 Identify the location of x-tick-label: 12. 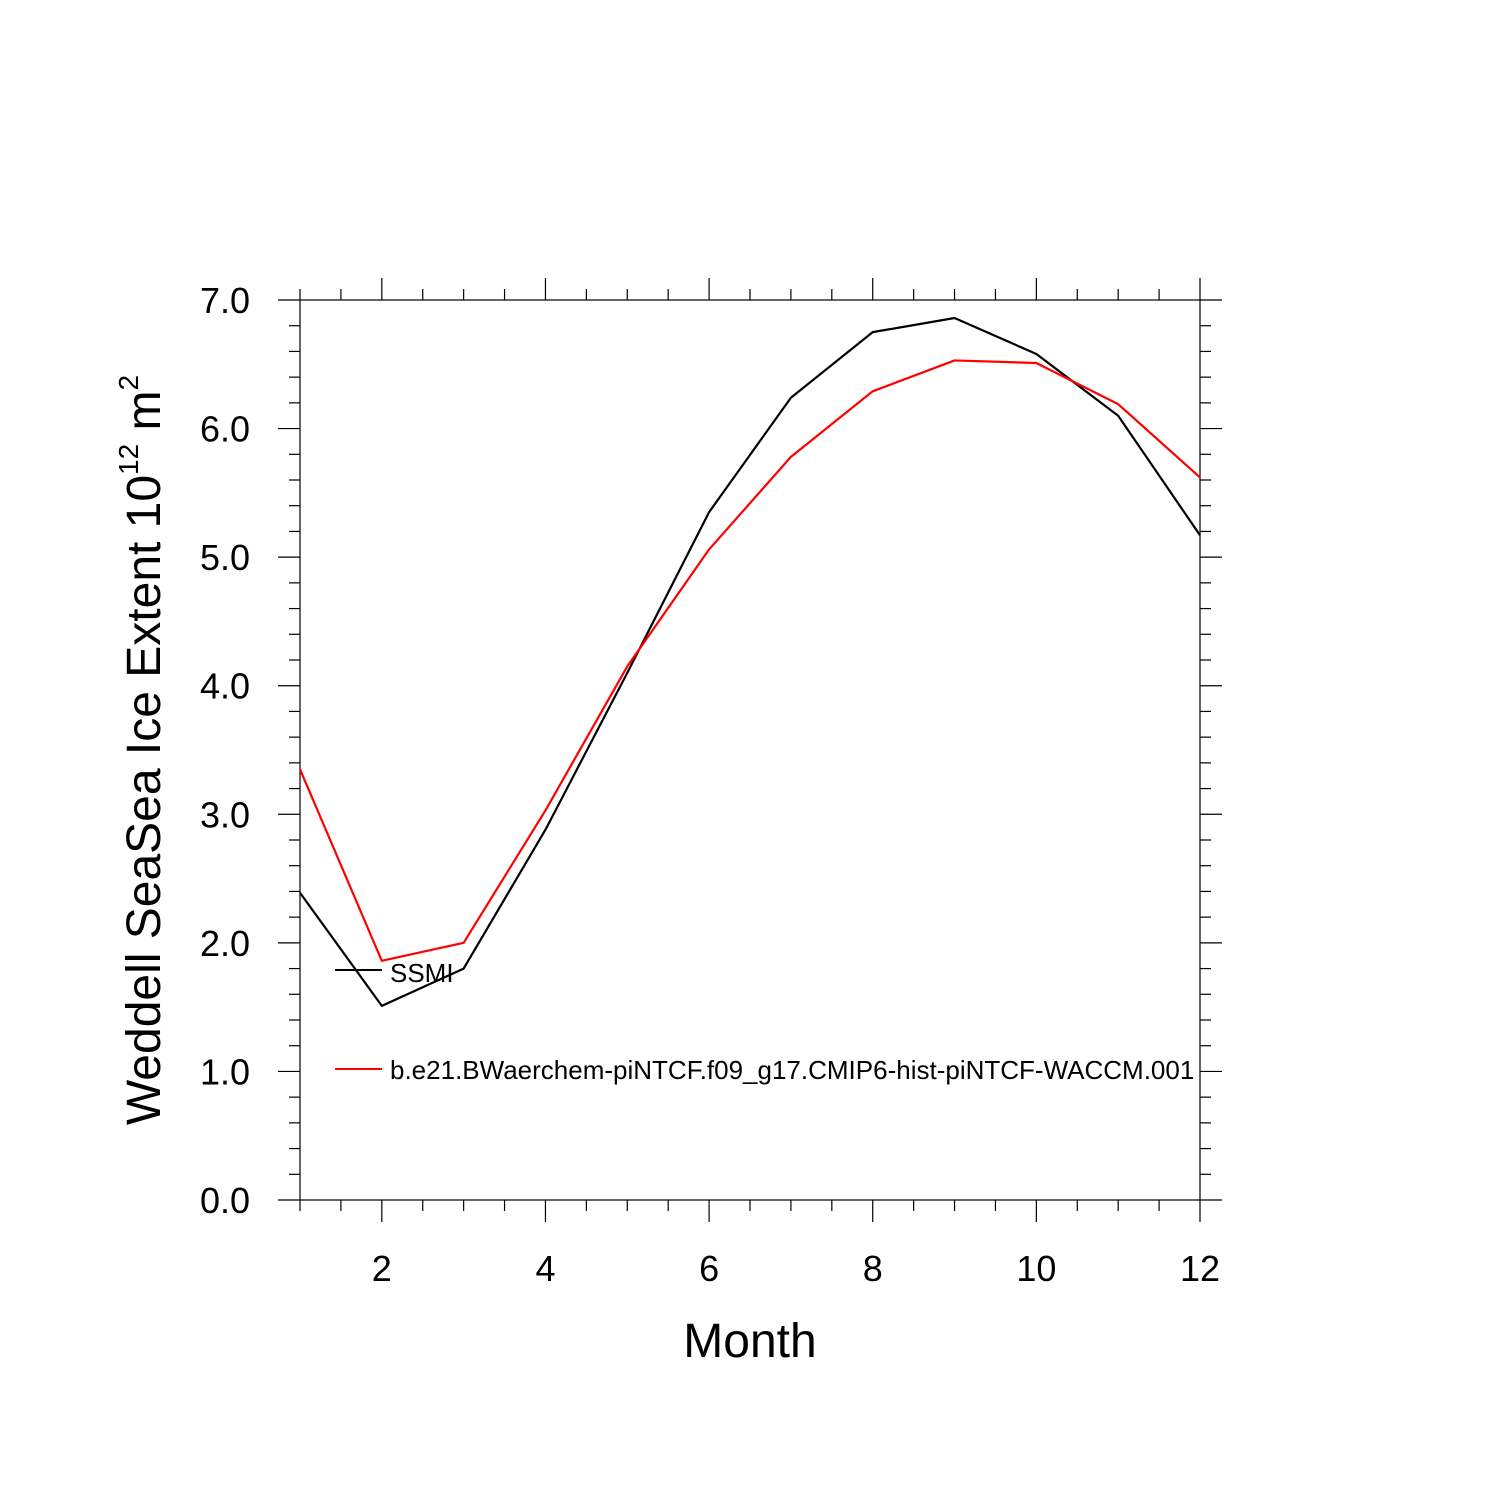
(1200, 1268).